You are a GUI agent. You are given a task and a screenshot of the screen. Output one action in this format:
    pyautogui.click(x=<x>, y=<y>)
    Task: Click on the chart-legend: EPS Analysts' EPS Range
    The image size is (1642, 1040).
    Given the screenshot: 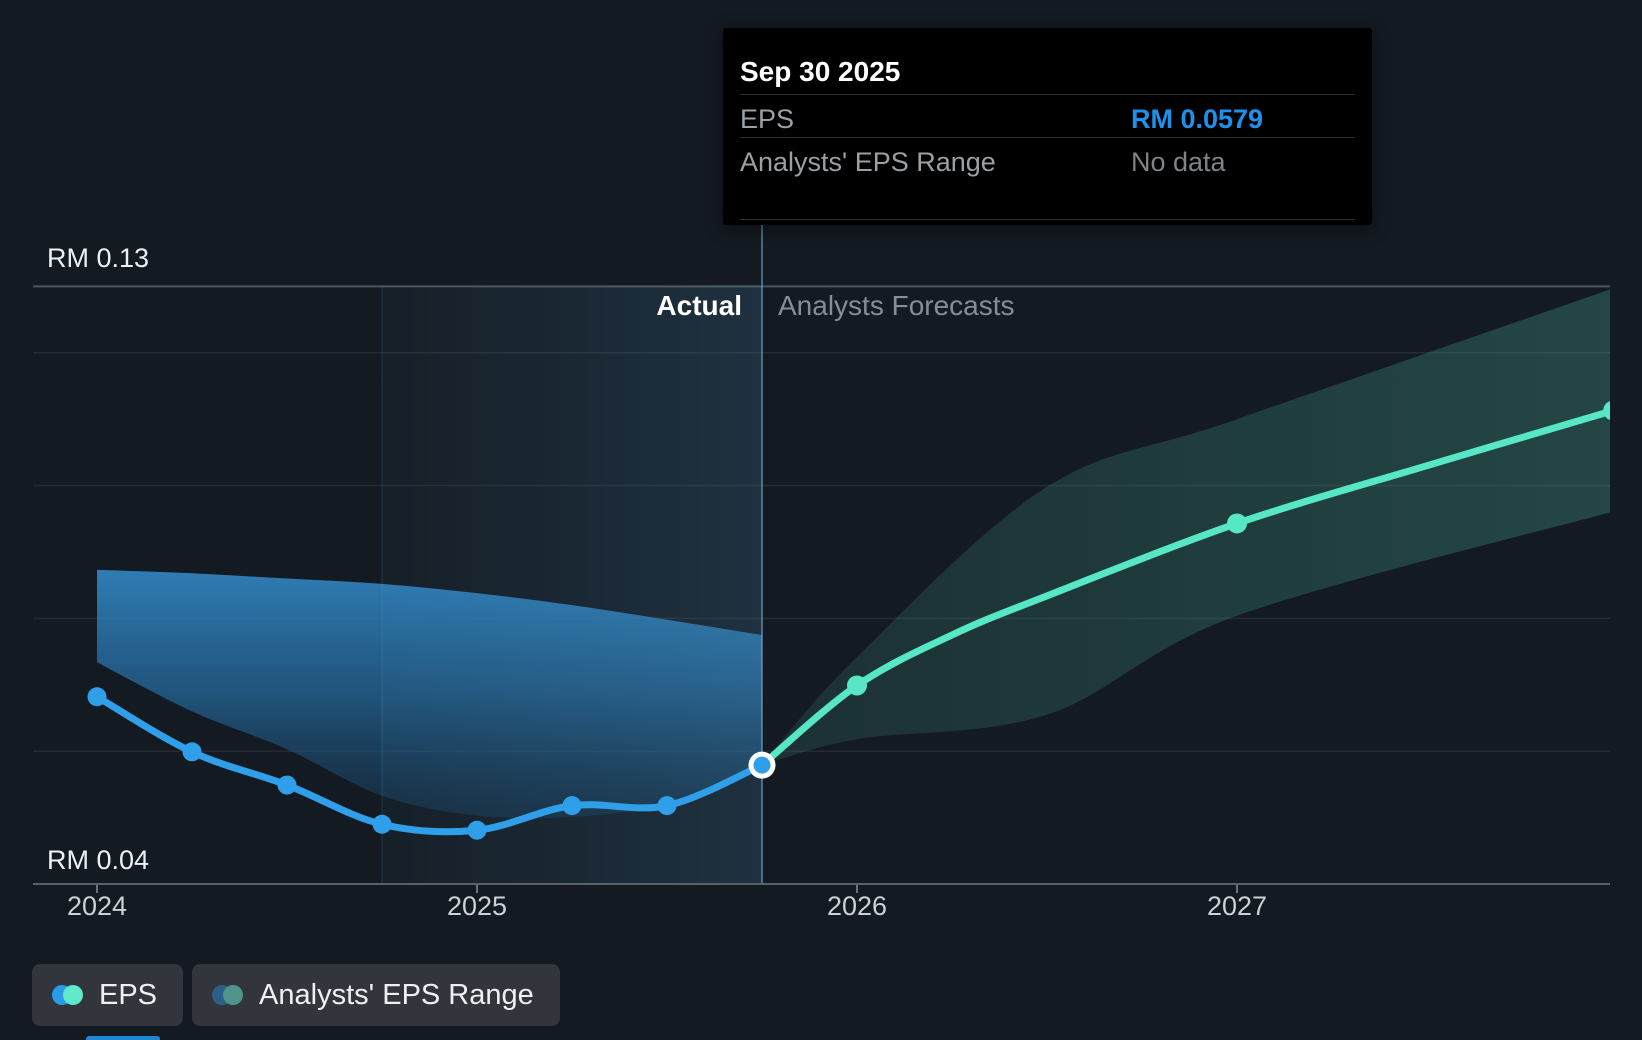 What is the action you would take?
    pyautogui.click(x=296, y=995)
    